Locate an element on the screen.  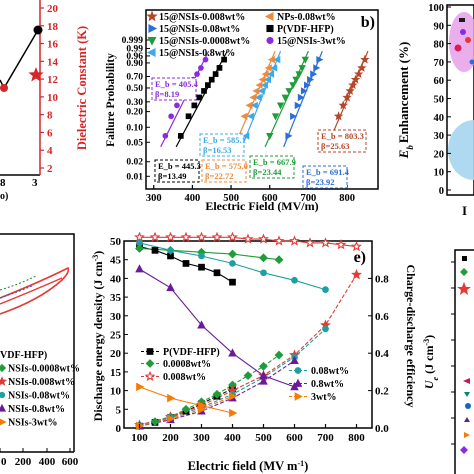
panel-rt-y-tick-label: 20 is located at coordinates (439, 154).